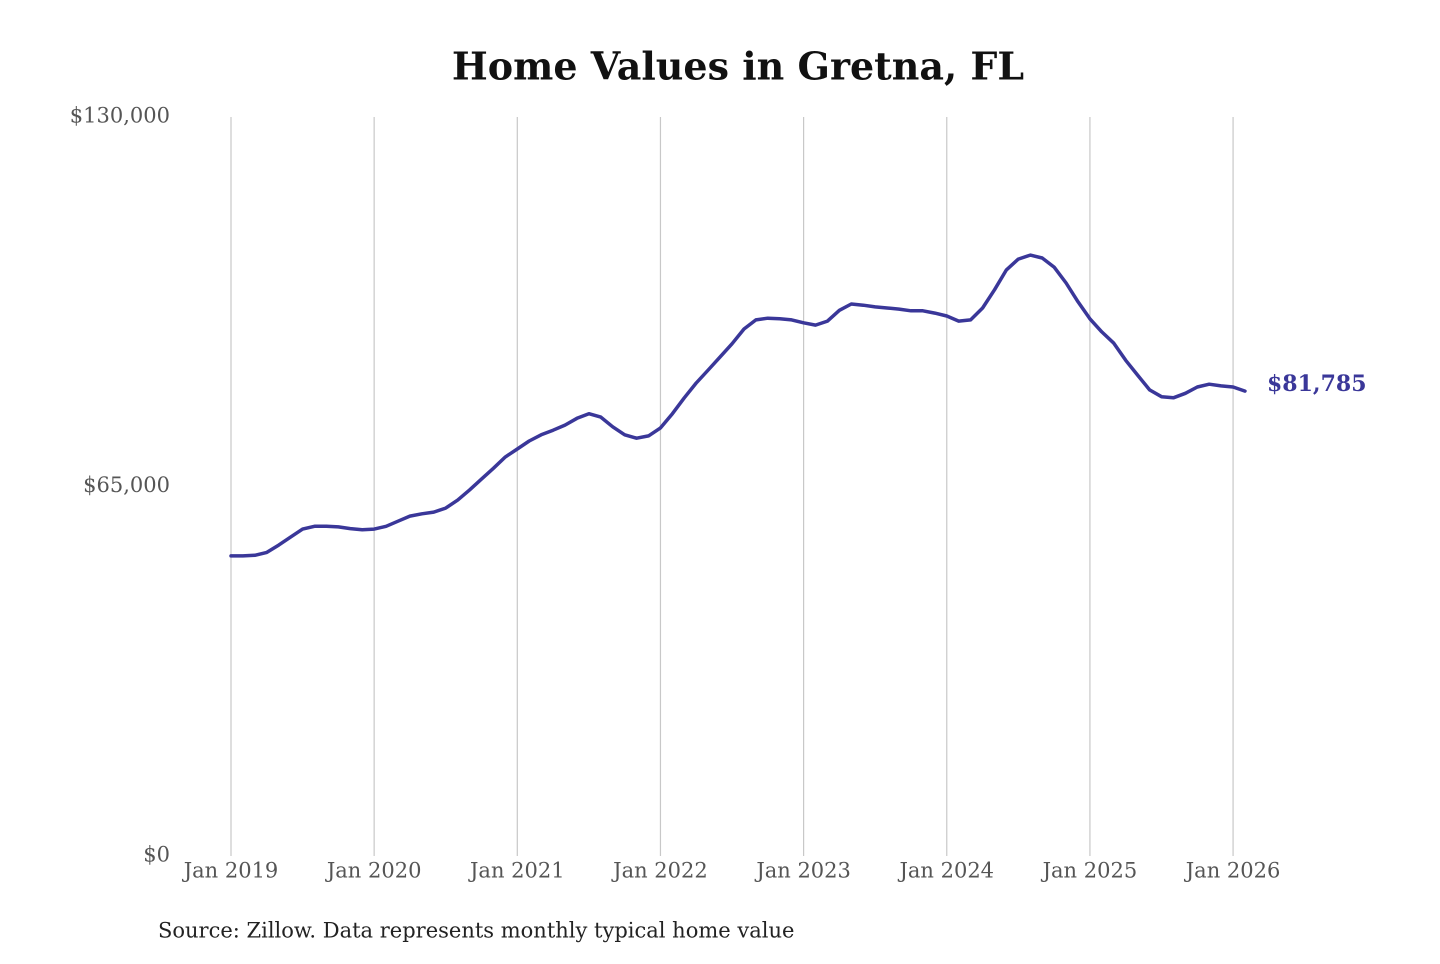  What do you see at coordinates (659, 871) in the screenshot?
I see `x-tick-label: Jan 2022` at bounding box center [659, 871].